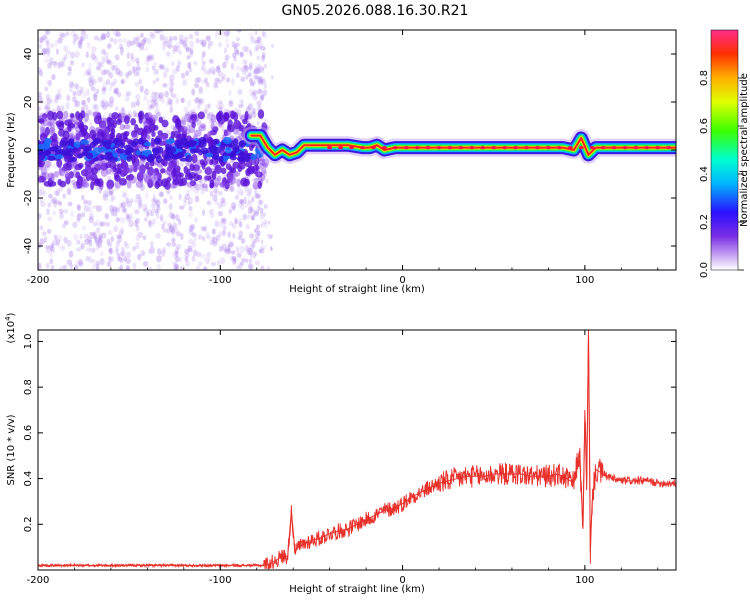 Image resolution: width=750 pixels, height=600 pixels. What do you see at coordinates (459, 145) in the screenshot?
I see `ridge` at bounding box center [459, 145].